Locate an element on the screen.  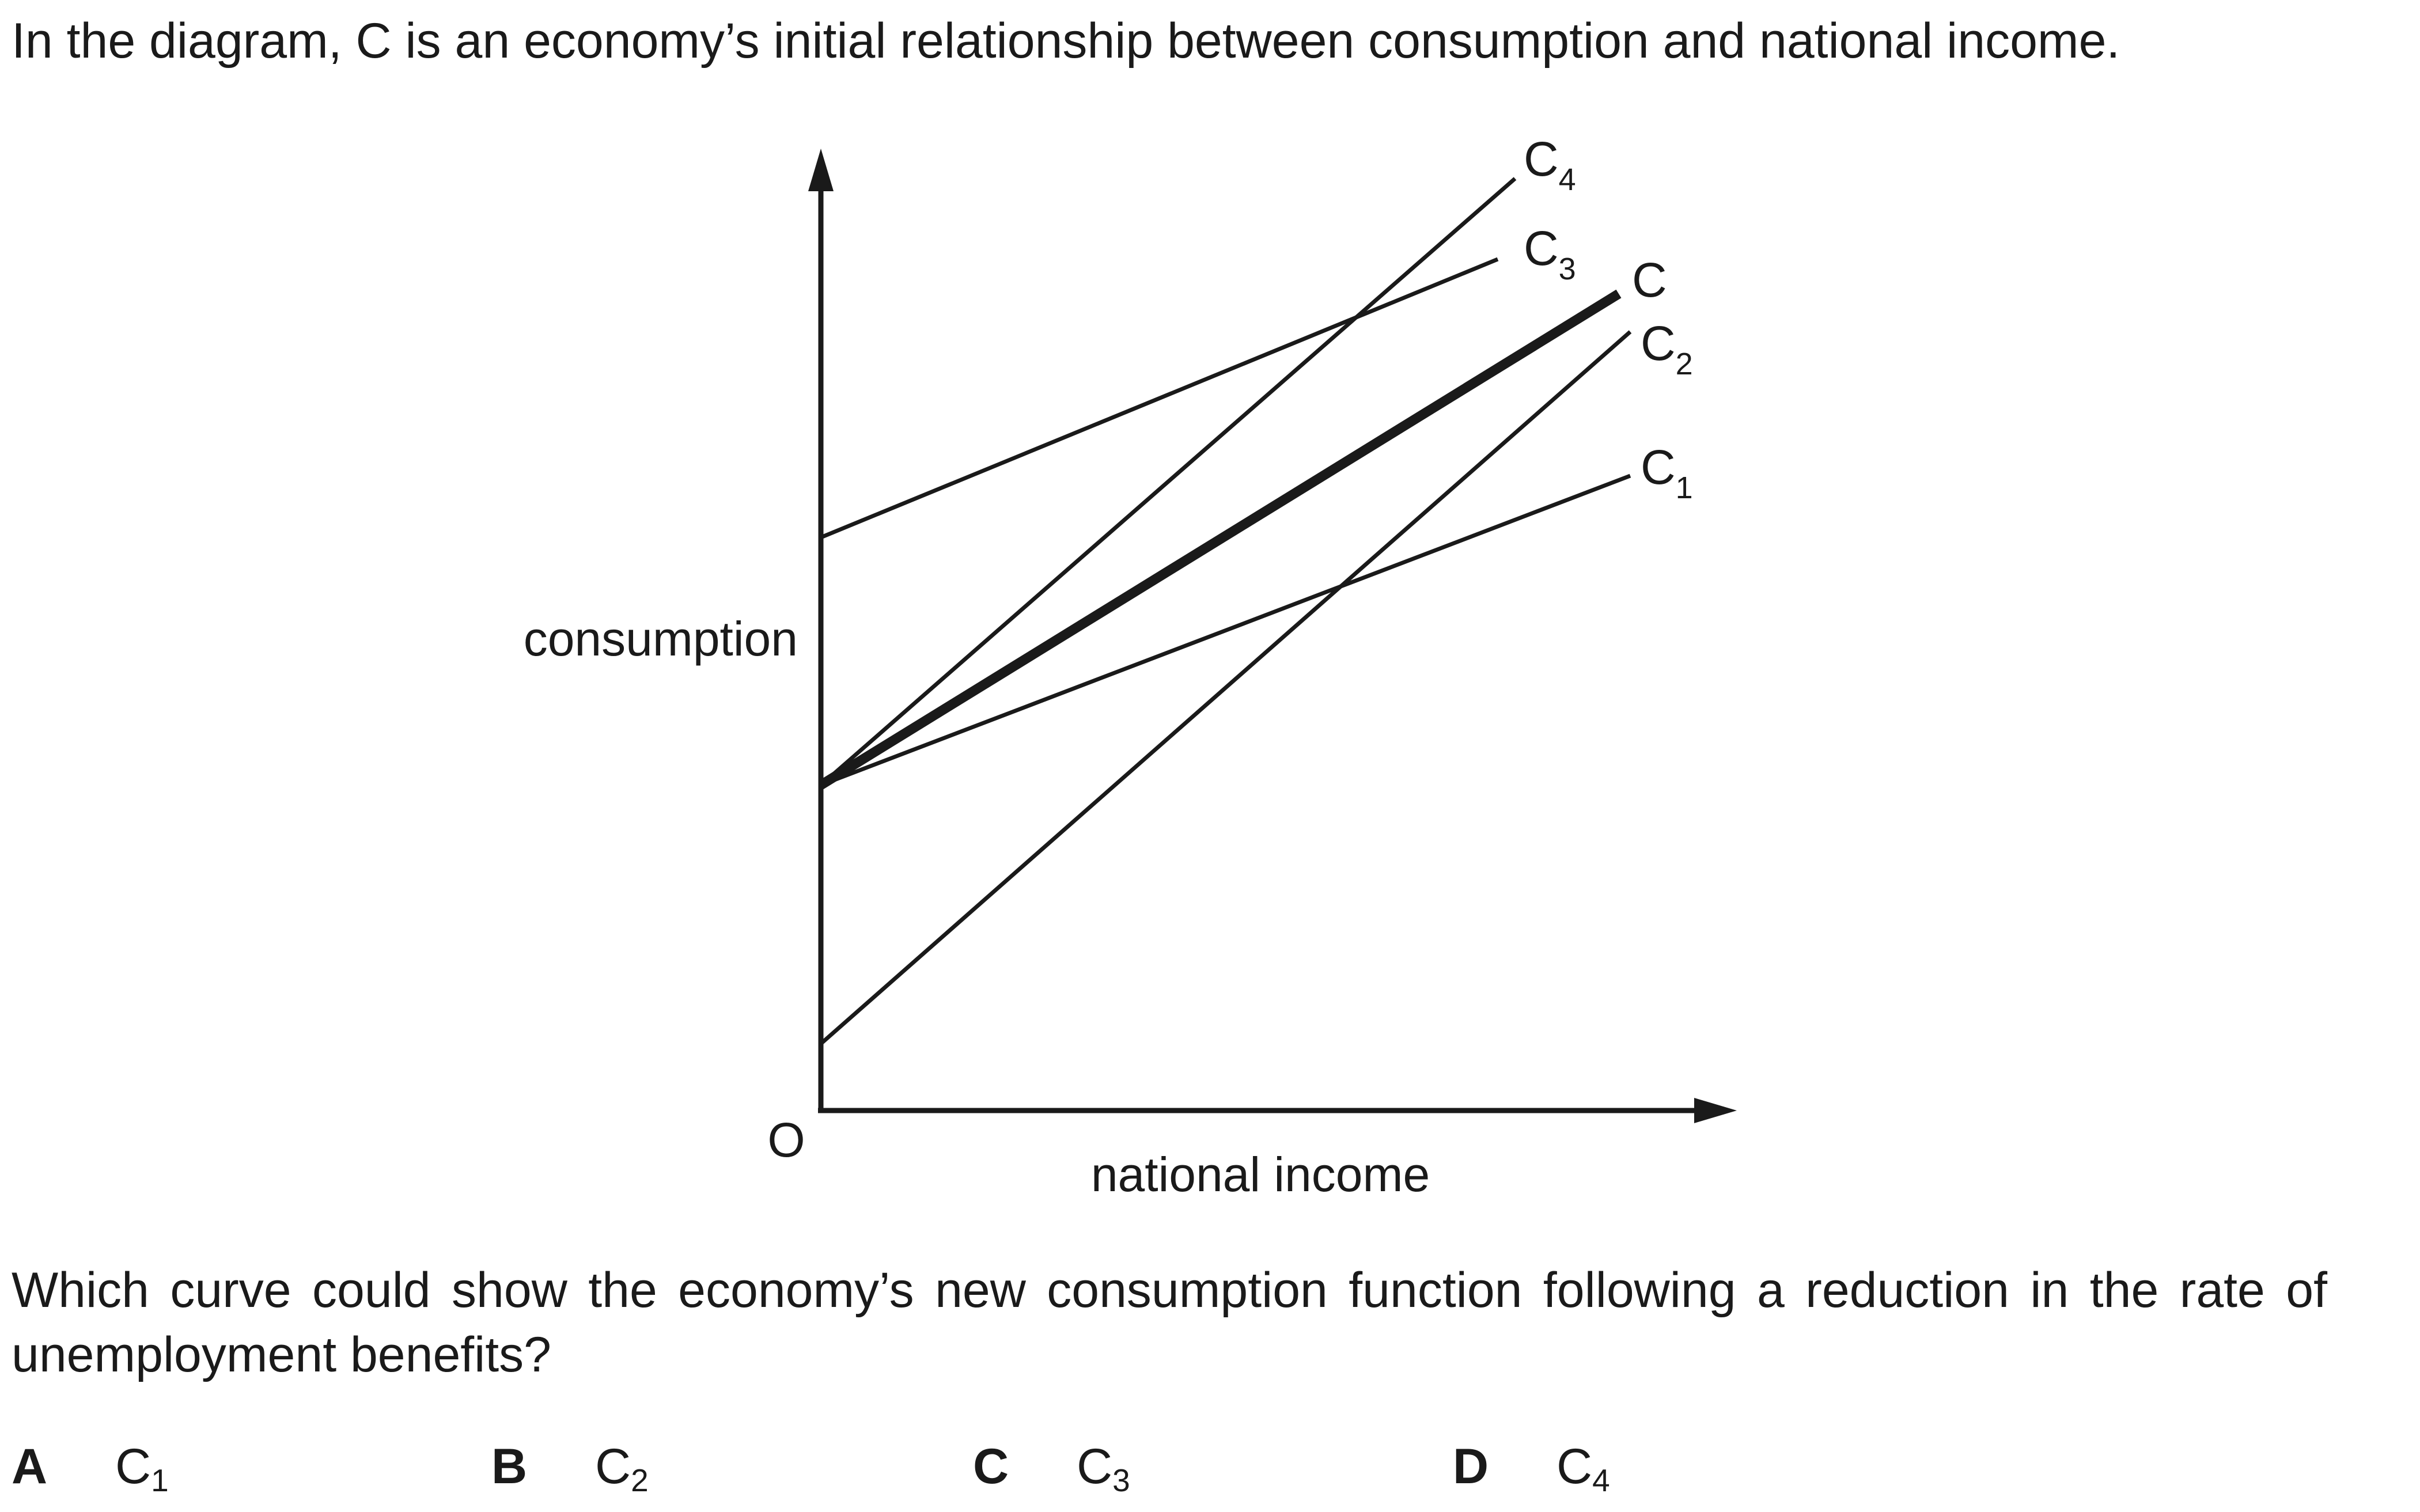
curve-label-c1: C1 is located at coordinates (1667, 472).